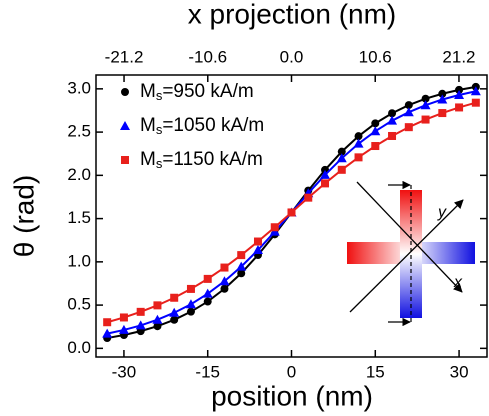 The image size is (489, 416). I want to click on legend-label: Ms=1150 kA/m, so click(201, 160).